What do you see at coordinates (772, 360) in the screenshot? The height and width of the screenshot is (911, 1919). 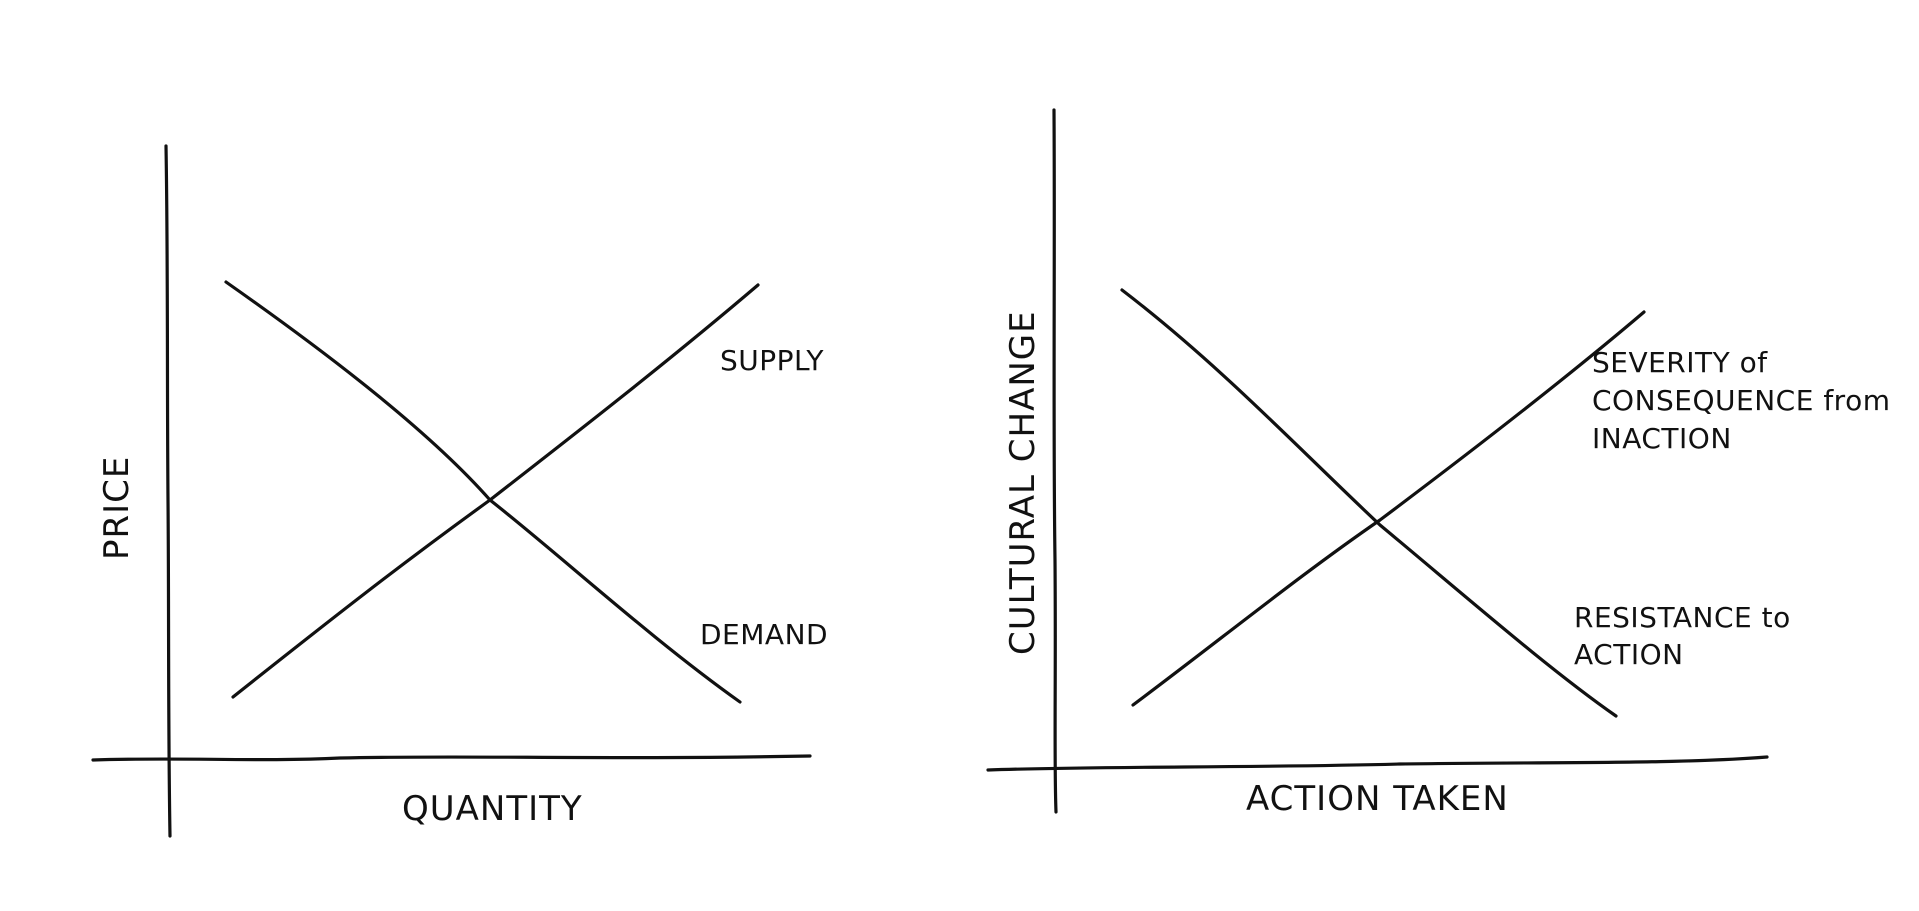 I see `supply-label: SUPPLY` at bounding box center [772, 360].